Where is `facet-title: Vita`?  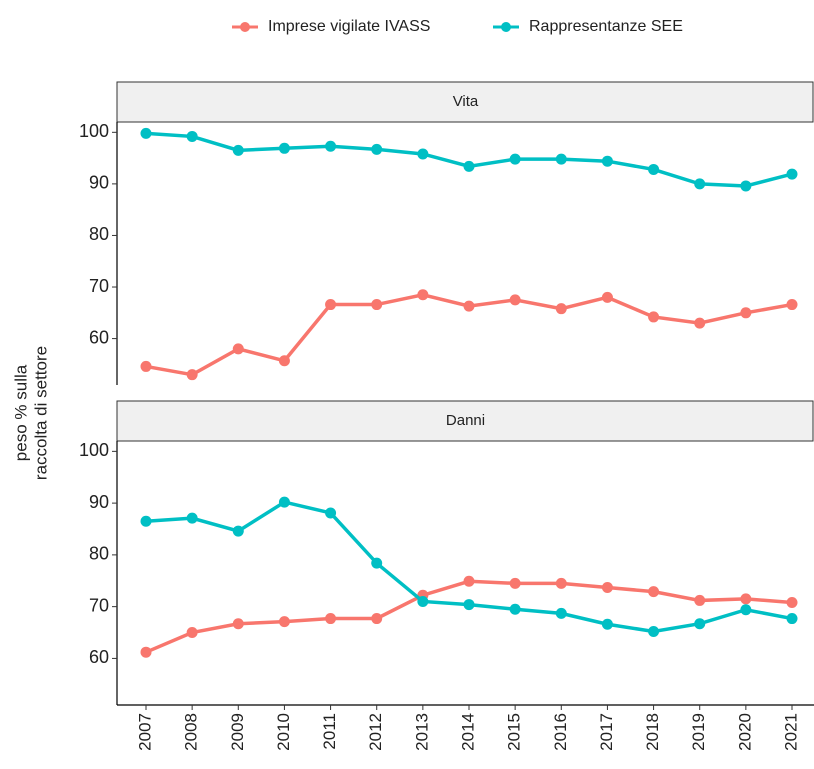 facet-title: Vita is located at coordinates (466, 101).